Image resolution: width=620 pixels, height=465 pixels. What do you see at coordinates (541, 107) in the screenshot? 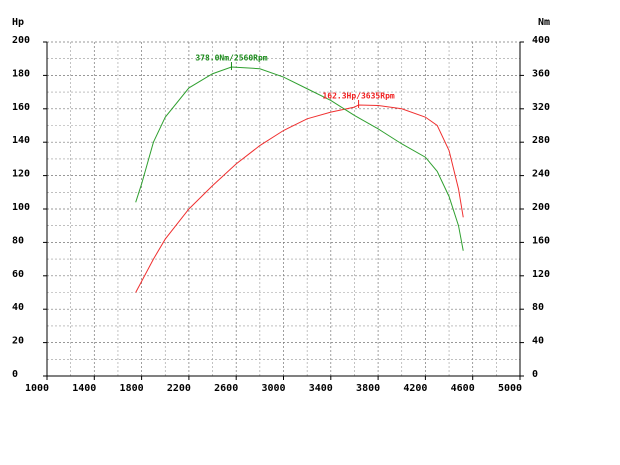
I see `y2-tick-label: 320` at bounding box center [541, 107].